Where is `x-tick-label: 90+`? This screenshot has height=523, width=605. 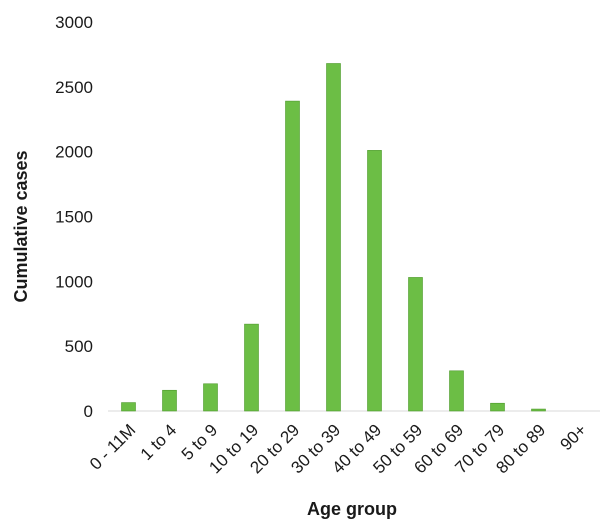 x-tick-label: 90+ is located at coordinates (573, 437).